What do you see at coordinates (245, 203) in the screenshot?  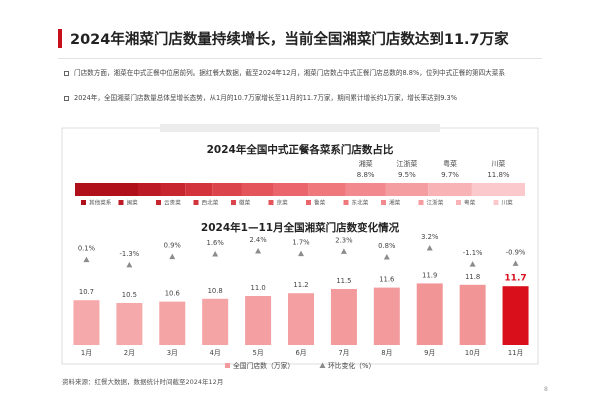 I see `legend-label: 徽菜` at bounding box center [245, 203].